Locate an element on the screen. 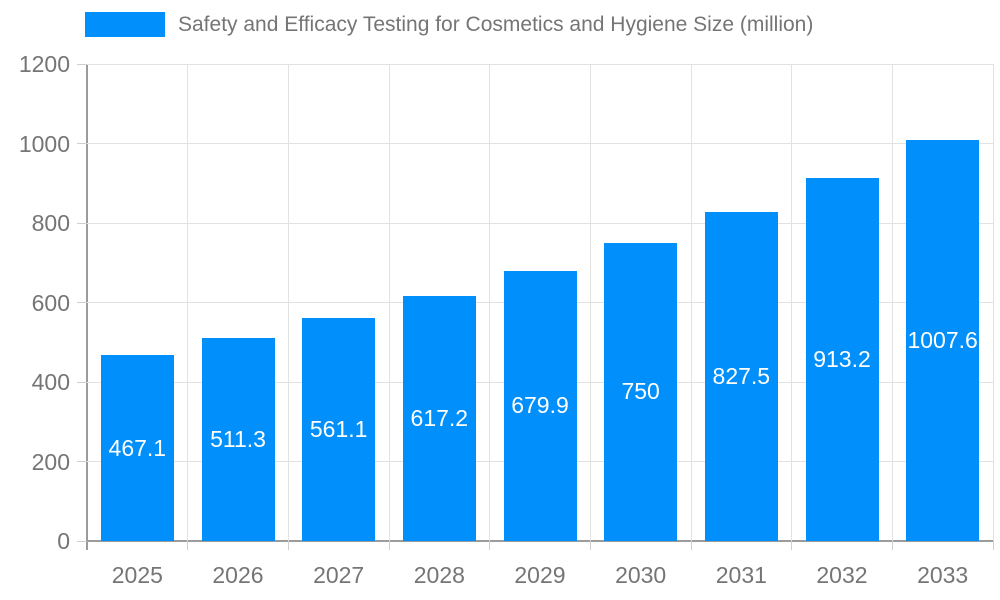 Image resolution: width=1000 pixels, height=600 pixels. x-tick-label: 2032 is located at coordinates (842, 575).